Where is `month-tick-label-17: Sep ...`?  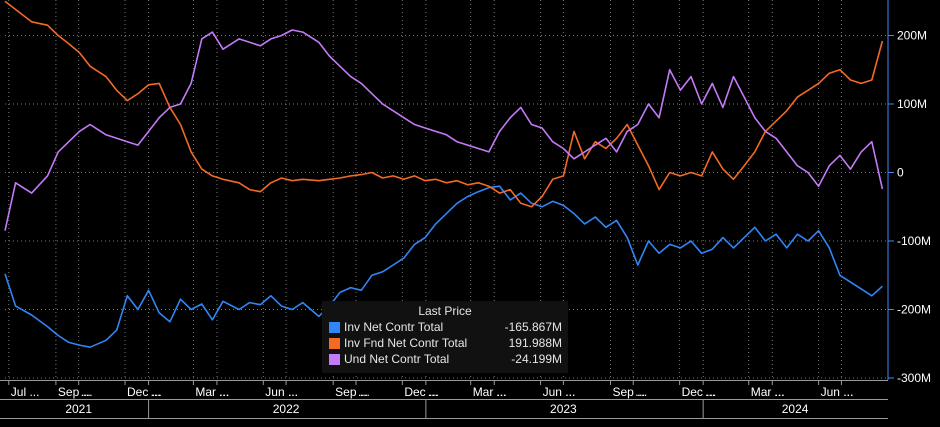
month-tick-label-17: Sep ... is located at coordinates (629, 392).